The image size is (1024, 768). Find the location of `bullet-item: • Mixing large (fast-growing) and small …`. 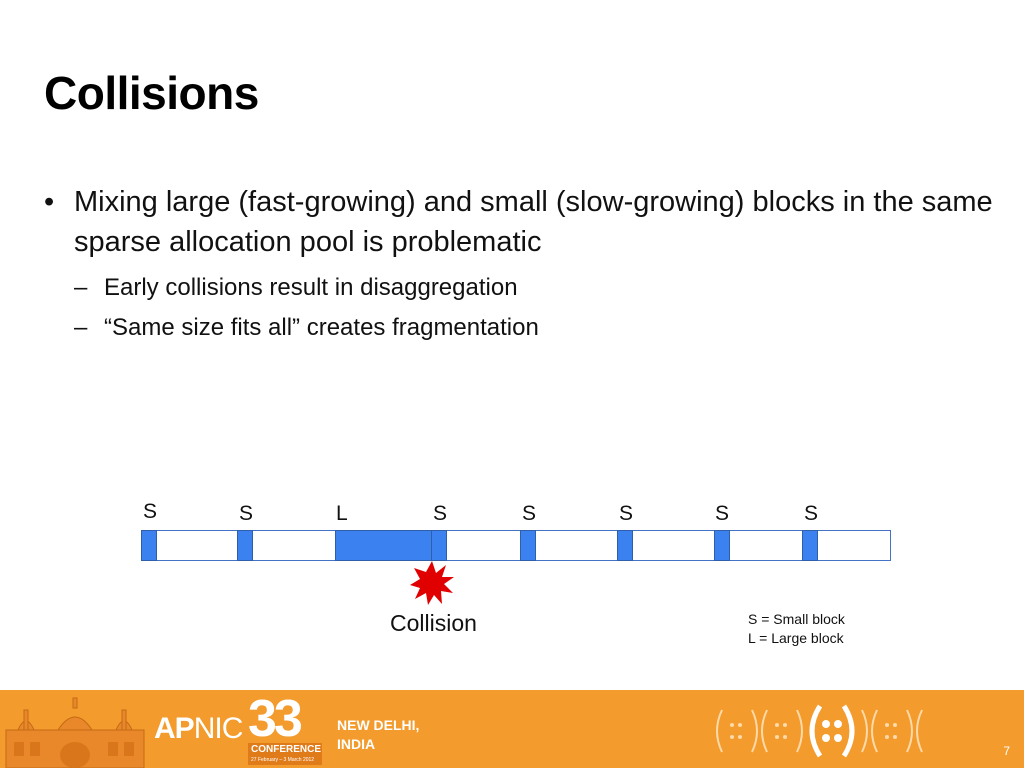

bullet-item: • Mixing large (fast-growing) and small … is located at coordinates (519, 222).